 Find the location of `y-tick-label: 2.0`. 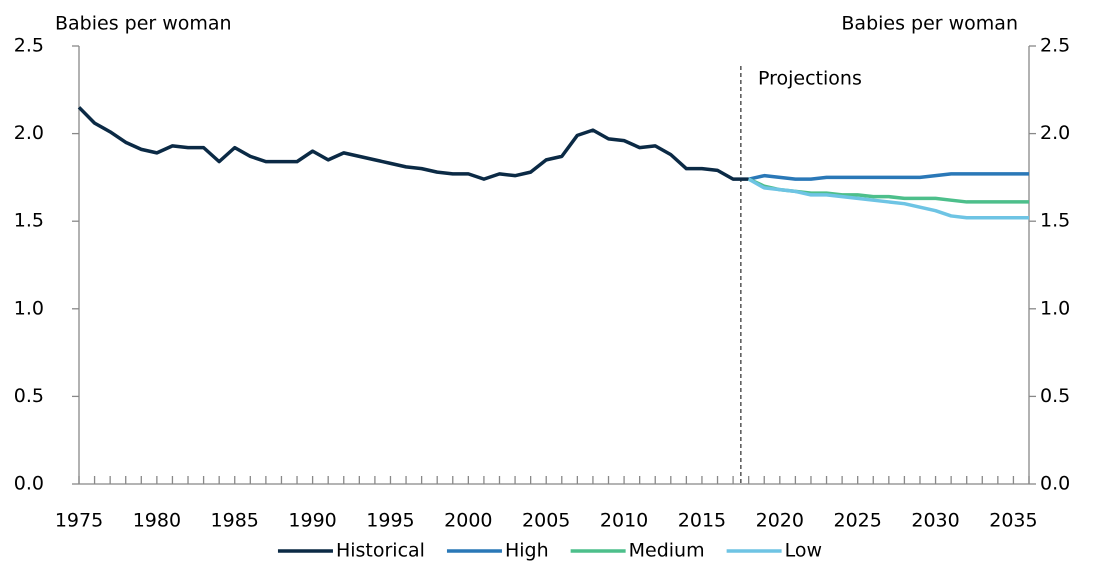

y-tick-label: 2.0 is located at coordinates (29, 133).